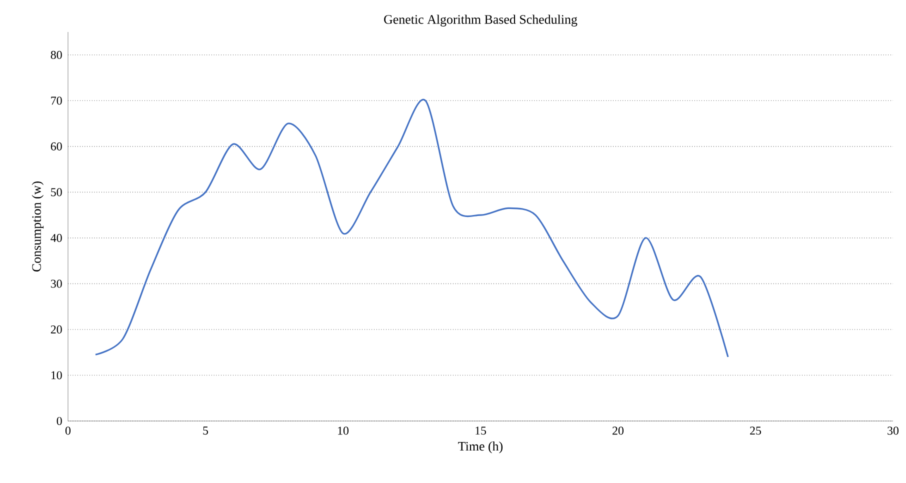  Describe the element at coordinates (480, 448) in the screenshot. I see `x-axis-title: Time (h)` at that location.